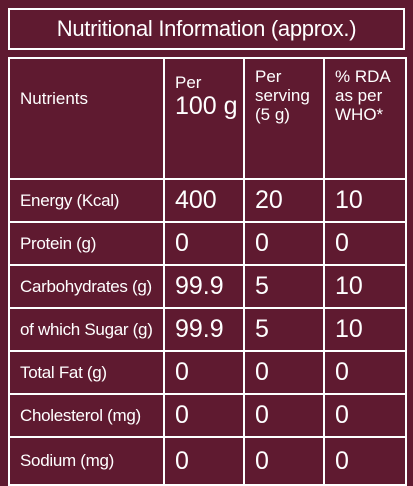 The image size is (413, 486). Describe the element at coordinates (86, 200) in the screenshot. I see `nutrient-name: Energy (Kcal)` at that location.